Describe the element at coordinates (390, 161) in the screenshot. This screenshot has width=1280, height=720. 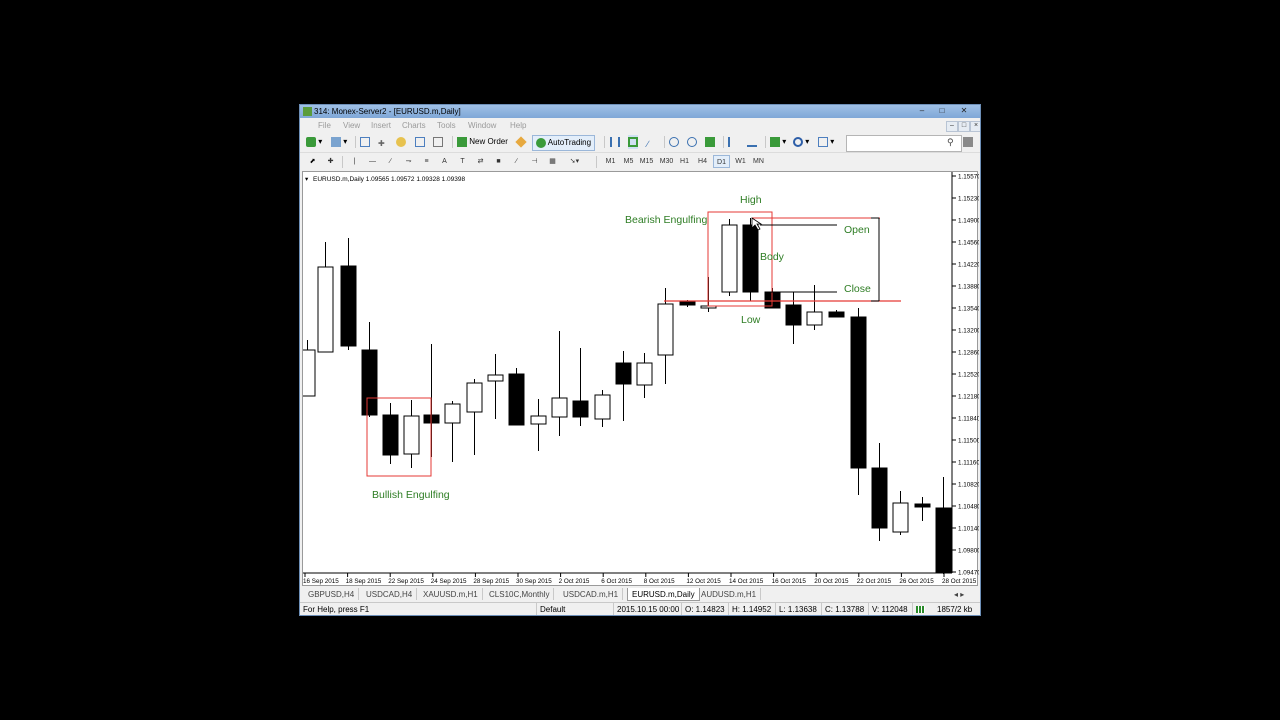
I see `trendline-icon: ∕` at that location.